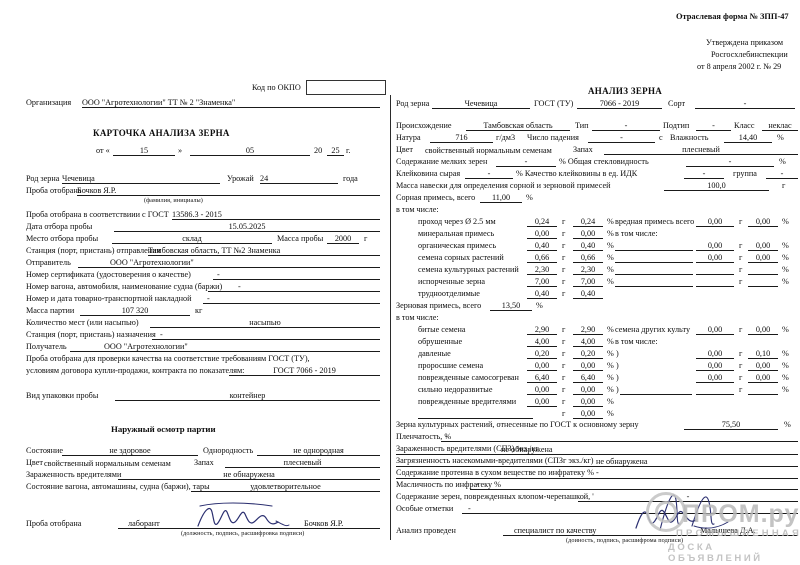 Image resolution: width=800 pixels, height=565 pixels. Describe the element at coordinates (542, 377) in the screenshot. I see `grain-row-g-4: 6,40` at that location.